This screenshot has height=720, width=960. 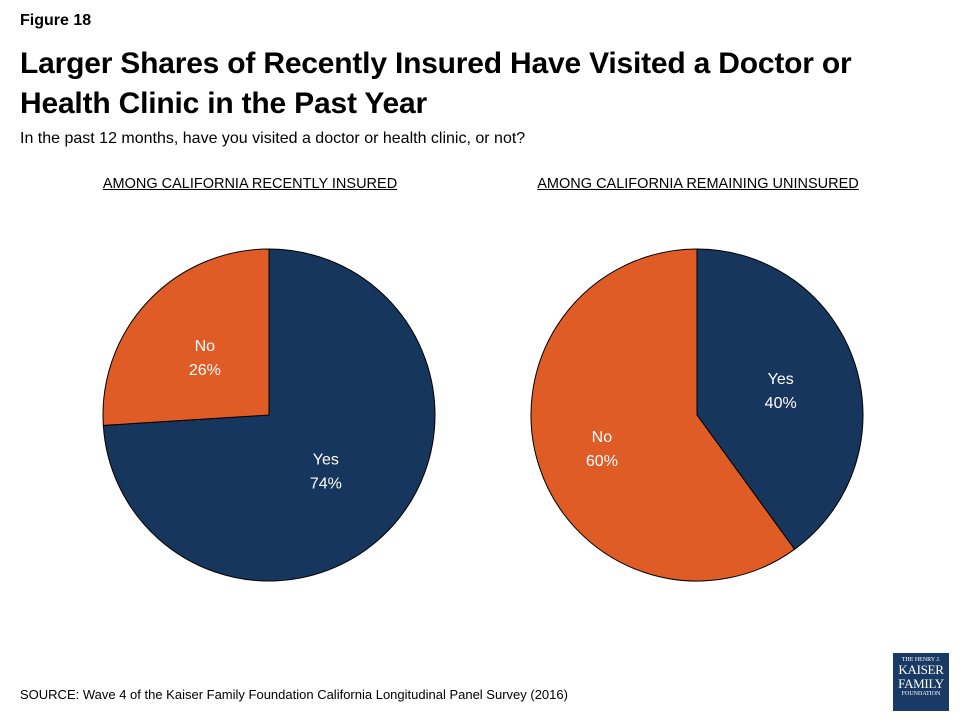 What do you see at coordinates (921, 669) in the screenshot?
I see `logo-line-2: KAISER` at bounding box center [921, 669].